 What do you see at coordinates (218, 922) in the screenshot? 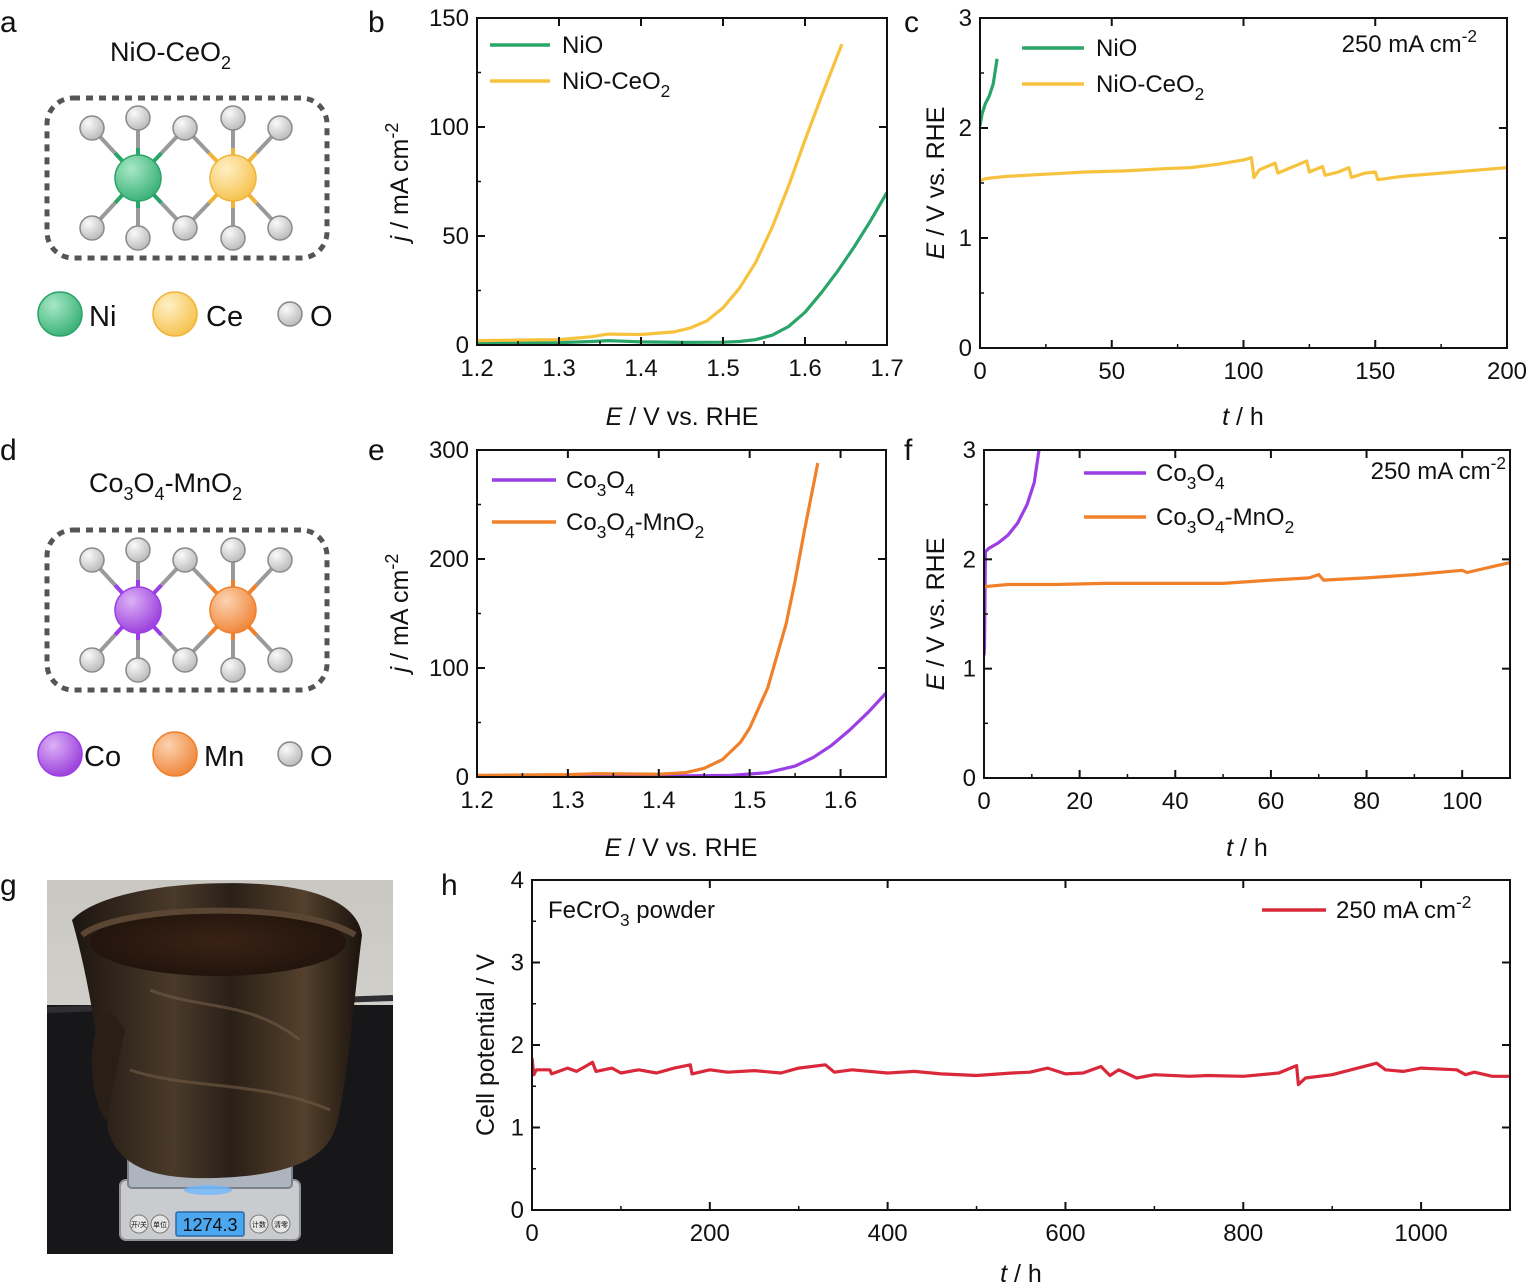
I see `bag-rim` at bounding box center [218, 922].